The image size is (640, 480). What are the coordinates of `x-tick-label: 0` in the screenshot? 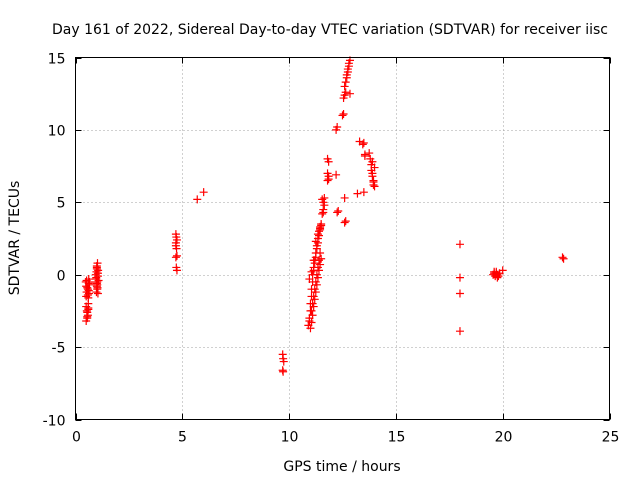 It's located at (76, 438).